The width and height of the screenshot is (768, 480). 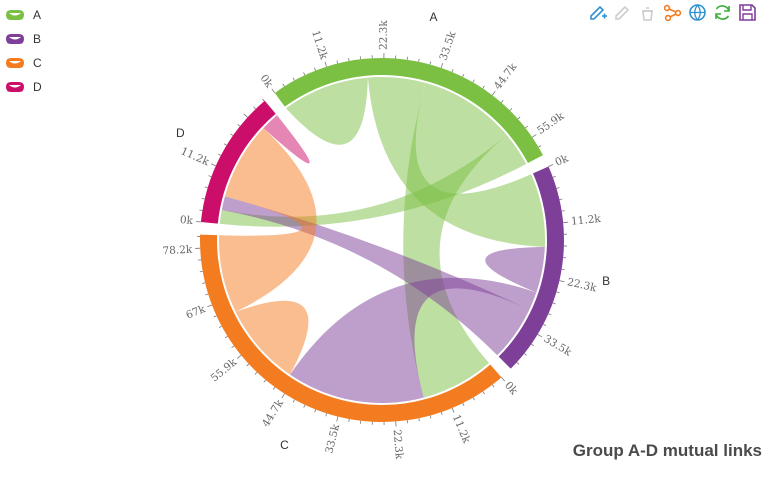 I want to click on globe-icon, so click(x=697, y=12).